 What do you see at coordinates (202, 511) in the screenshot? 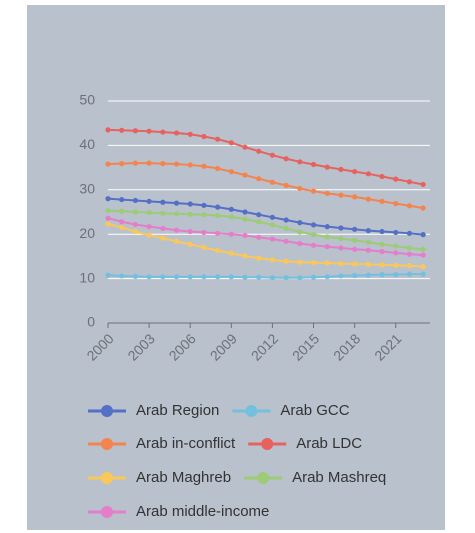
I see `legend-label: Arab middle-income` at bounding box center [202, 511].